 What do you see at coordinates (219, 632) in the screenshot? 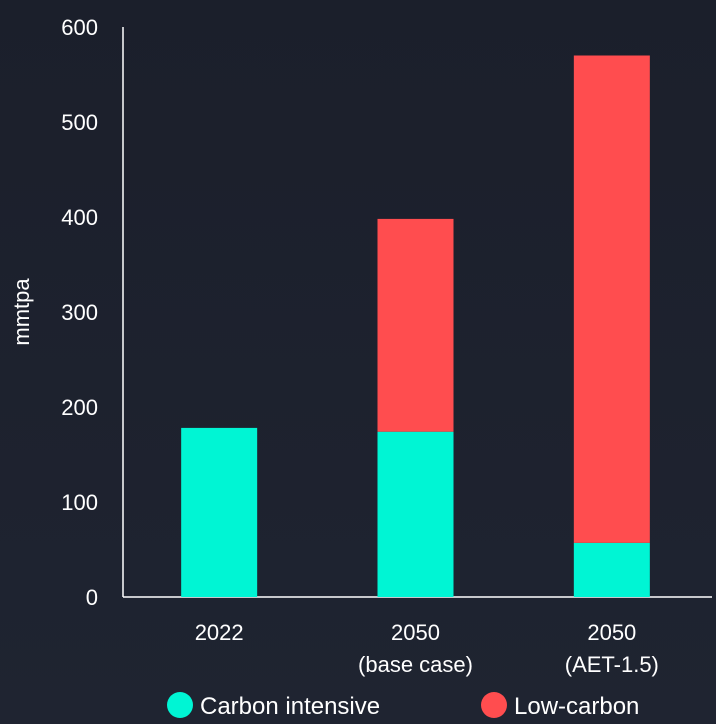
I see `x-category-label: 2022` at bounding box center [219, 632].